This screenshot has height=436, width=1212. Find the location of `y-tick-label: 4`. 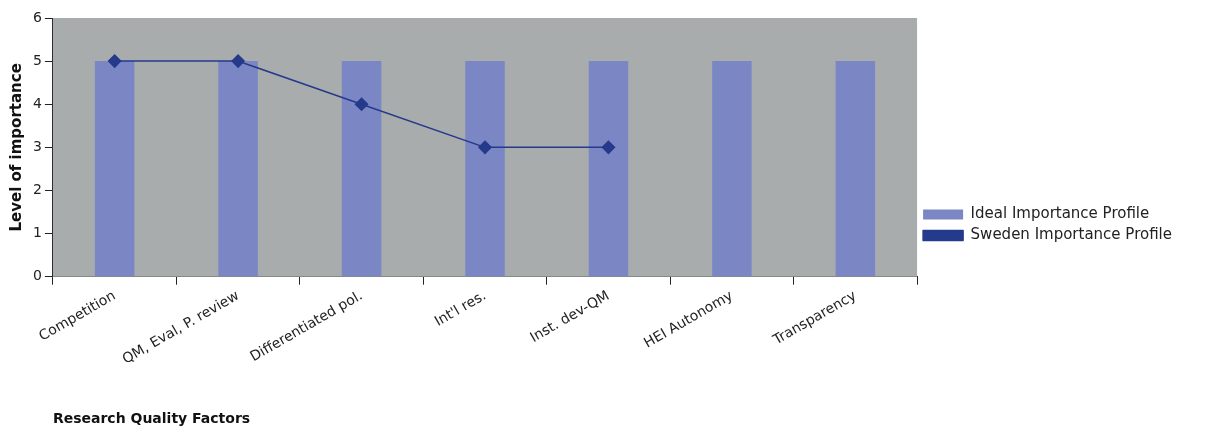

y-tick-label: 4 is located at coordinates (37, 102).